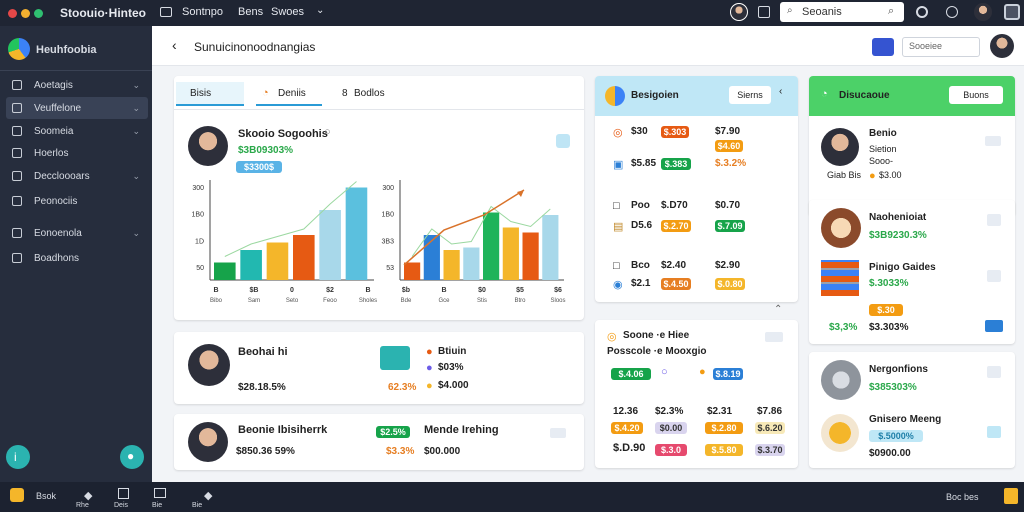 The width and height of the screenshot is (1024, 512). I want to click on sidebar-item-5: Peonociis, so click(77, 201).